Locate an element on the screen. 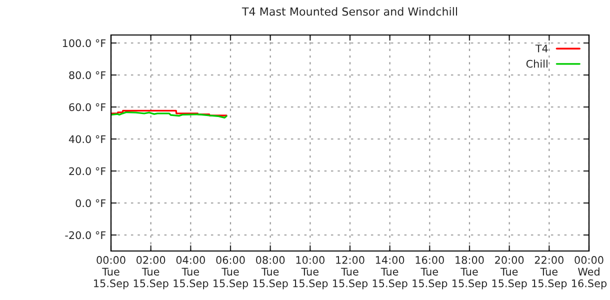 The height and width of the screenshot is (300, 610). x-tick-label: 12:00 Tue 15.Sep is located at coordinates (350, 273).